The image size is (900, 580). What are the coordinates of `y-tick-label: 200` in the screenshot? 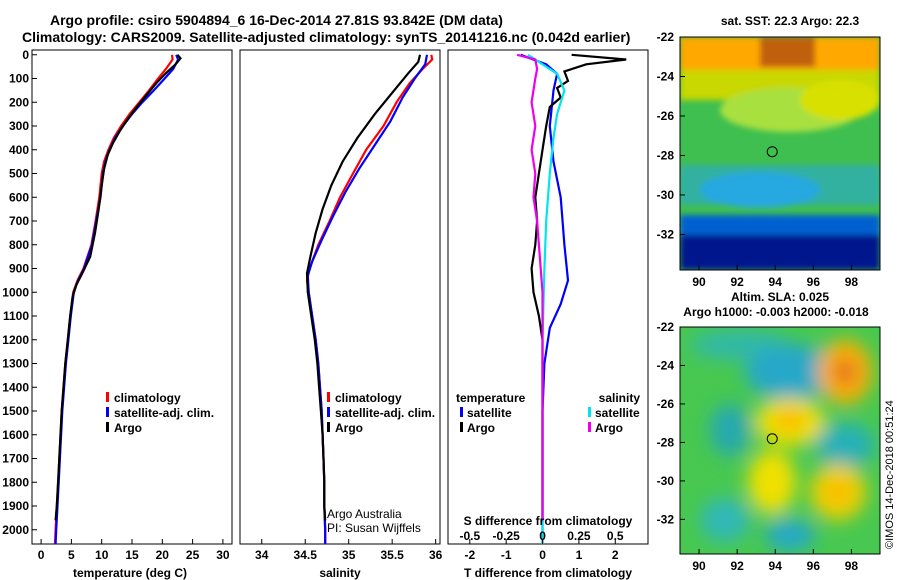 It's located at (19, 102).